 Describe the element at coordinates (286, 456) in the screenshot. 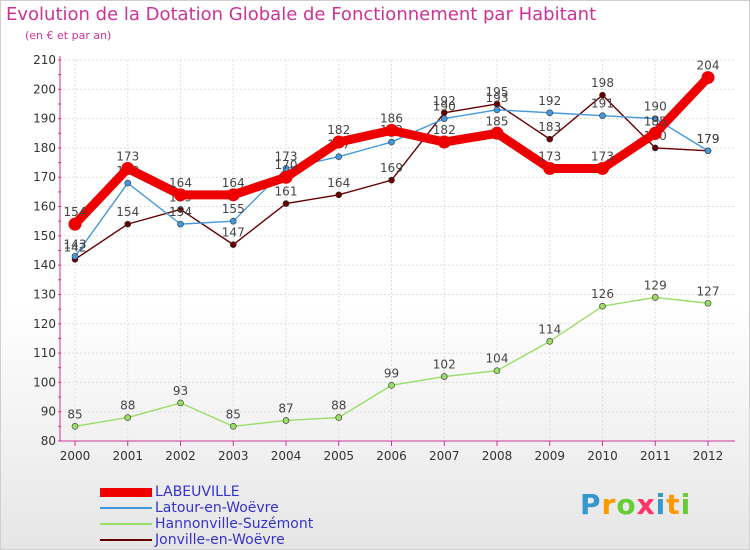

I see `x-tick-label: 2004` at that location.